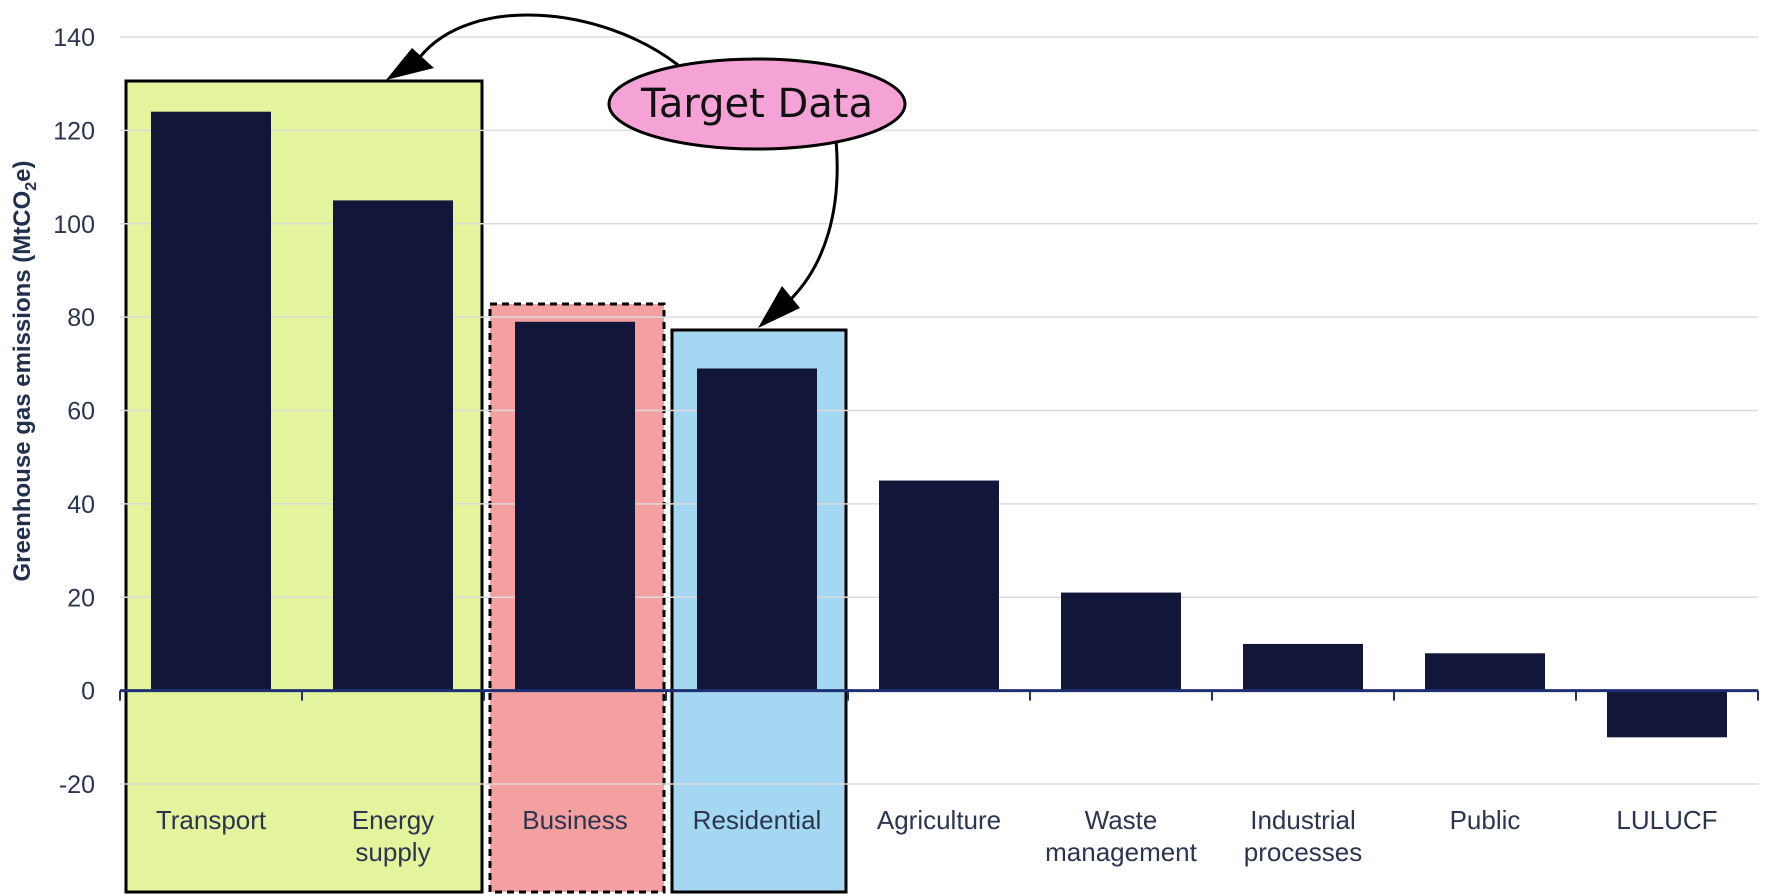 Image resolution: width=1768 pixels, height=896 pixels. Describe the element at coordinates (1121, 836) in the screenshot. I see `category-label: Waste management` at that location.